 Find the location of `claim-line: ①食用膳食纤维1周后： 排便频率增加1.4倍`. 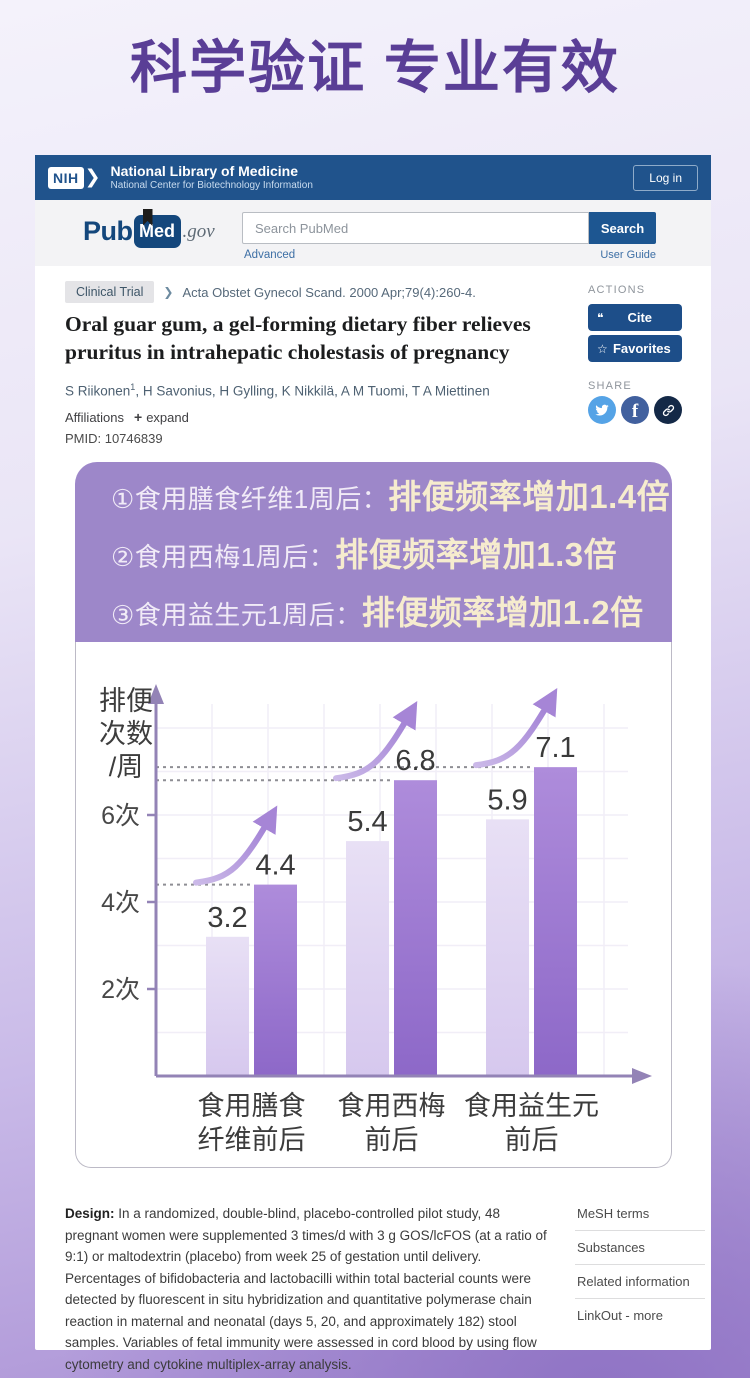

claim-line: ①食用膳食纤维1周后： 排便频率增加1.4倍 is located at coordinates (391, 494).